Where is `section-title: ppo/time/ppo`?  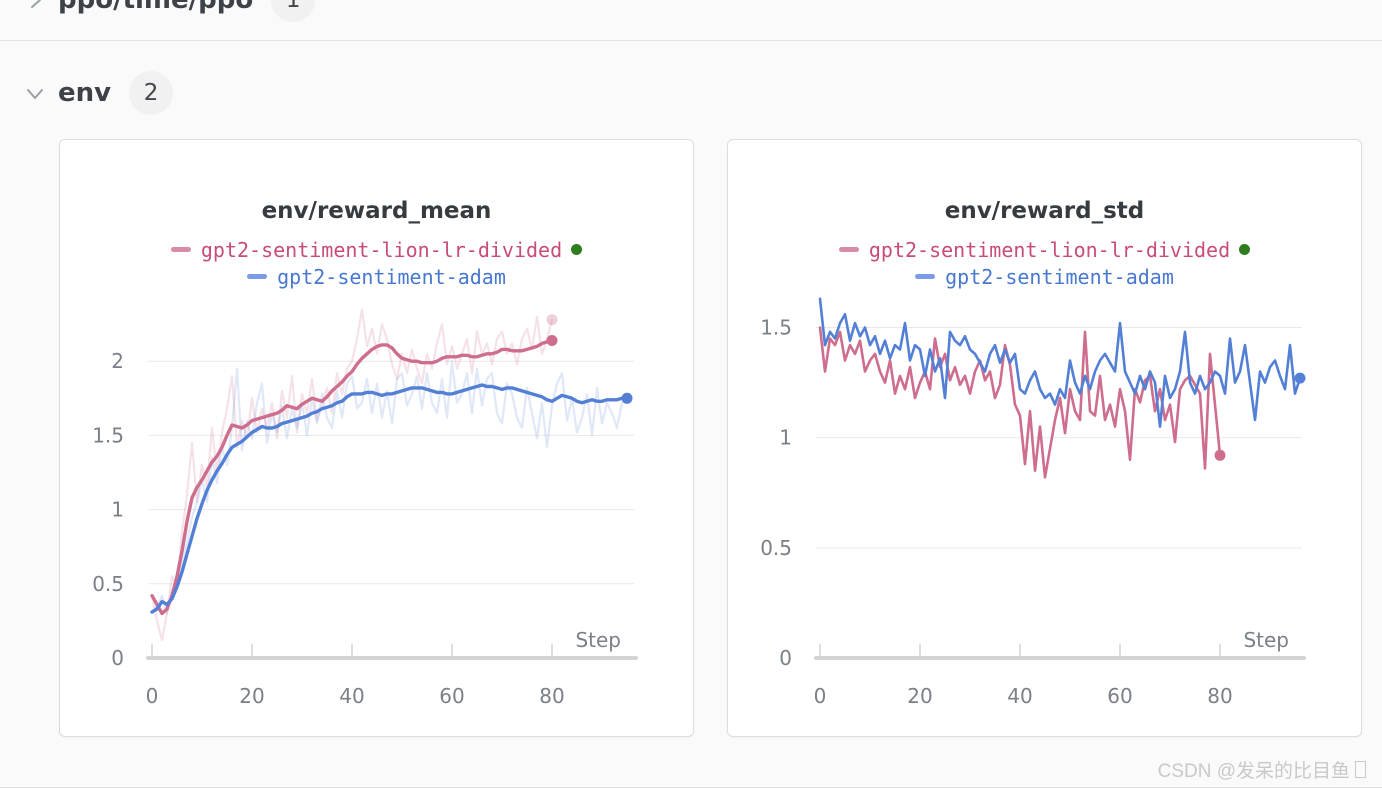
section-title: ppo/time/ppo is located at coordinates (156, 7).